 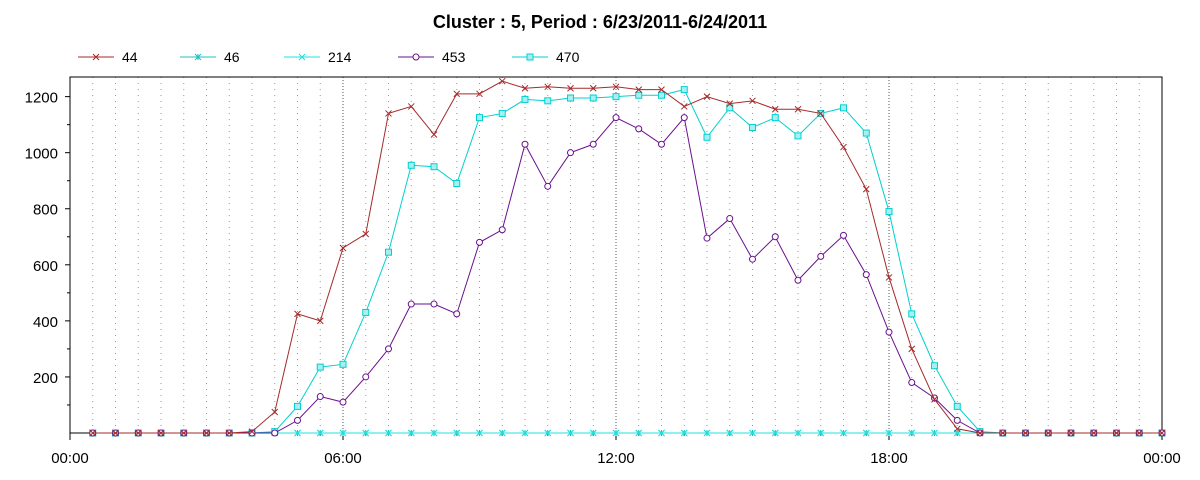 What do you see at coordinates (45, 378) in the screenshot?
I see `y-tick-label: 200` at bounding box center [45, 378].